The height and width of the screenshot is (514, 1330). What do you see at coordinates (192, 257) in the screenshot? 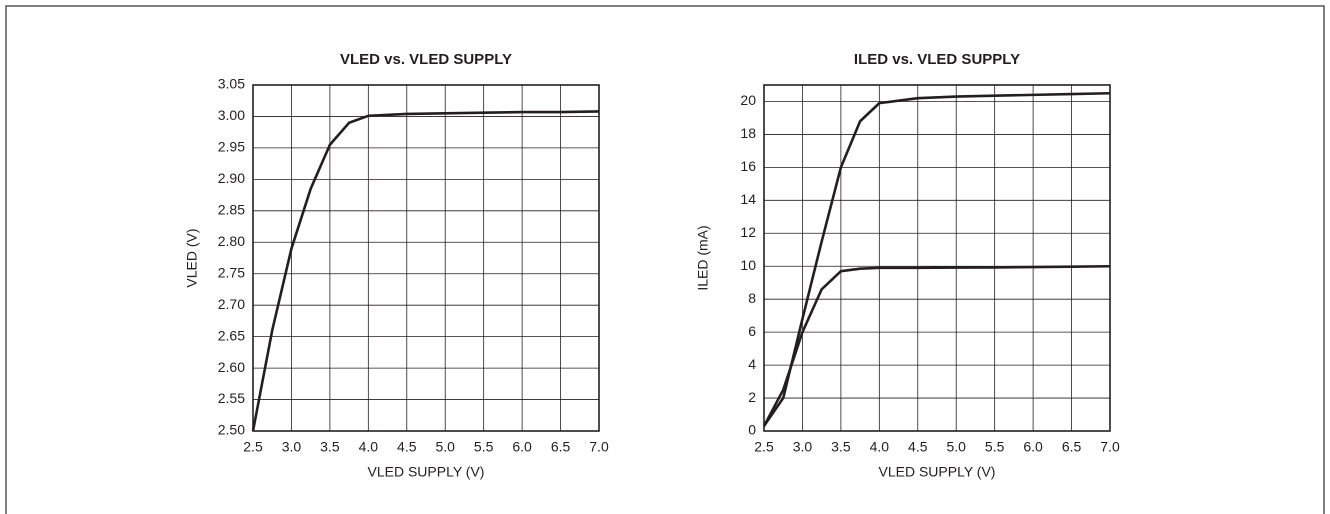
I see `y-axis-label: VLED (V)` at bounding box center [192, 257].